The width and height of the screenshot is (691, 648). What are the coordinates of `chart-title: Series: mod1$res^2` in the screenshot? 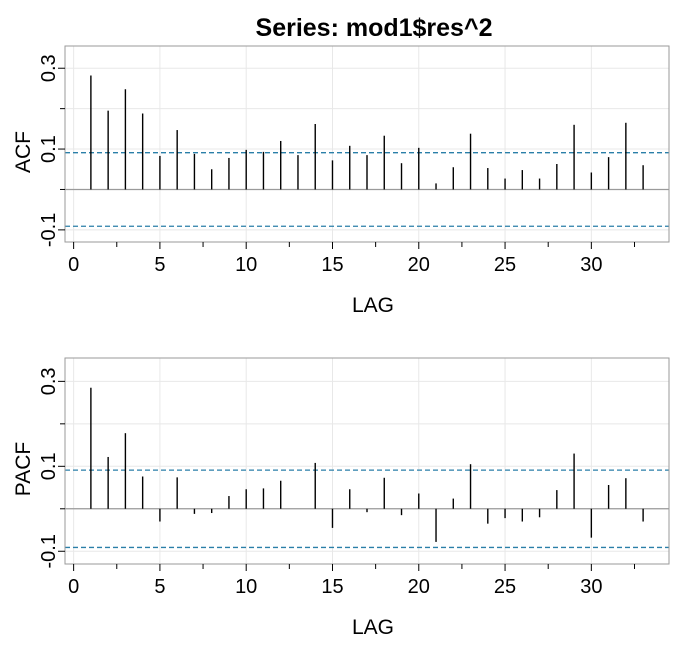 It's located at (374, 28).